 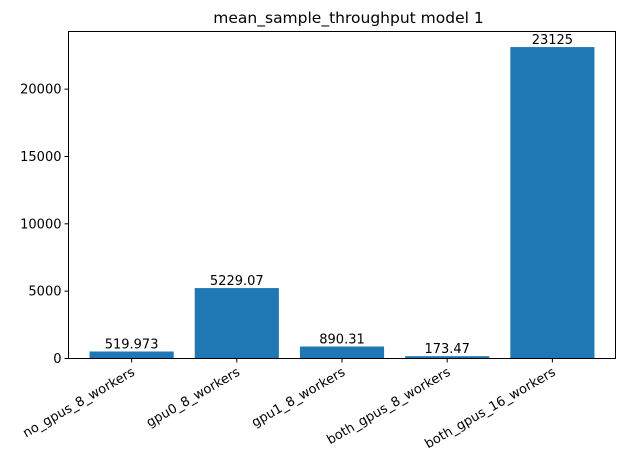 What do you see at coordinates (342, 340) in the screenshot?
I see `bar-value-label: 890.31` at bounding box center [342, 340].